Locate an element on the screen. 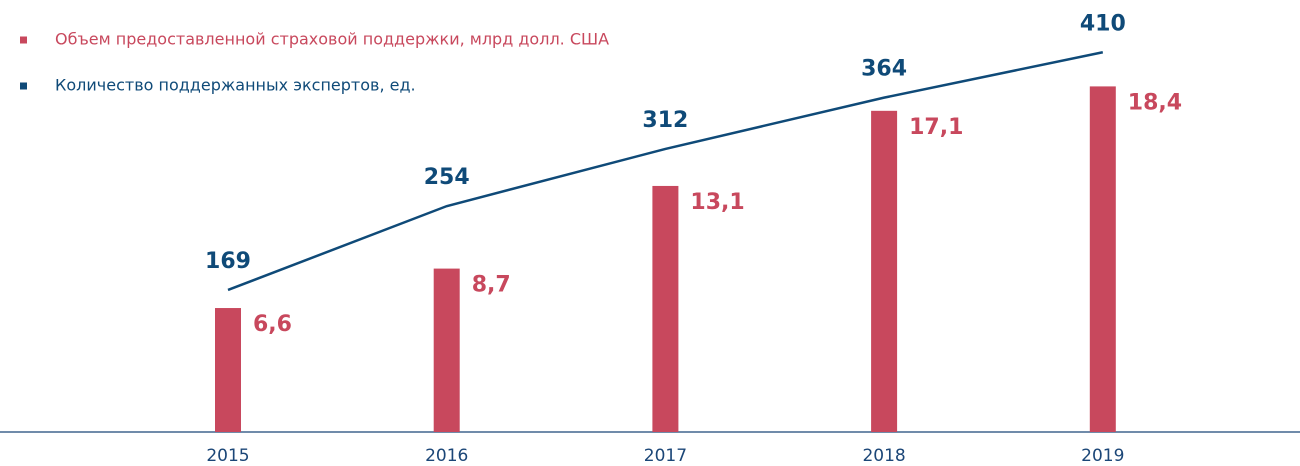 Image resolution: width=1300 pixels, height=466 pixels. bar-value-label: 6,6 is located at coordinates (272, 324).